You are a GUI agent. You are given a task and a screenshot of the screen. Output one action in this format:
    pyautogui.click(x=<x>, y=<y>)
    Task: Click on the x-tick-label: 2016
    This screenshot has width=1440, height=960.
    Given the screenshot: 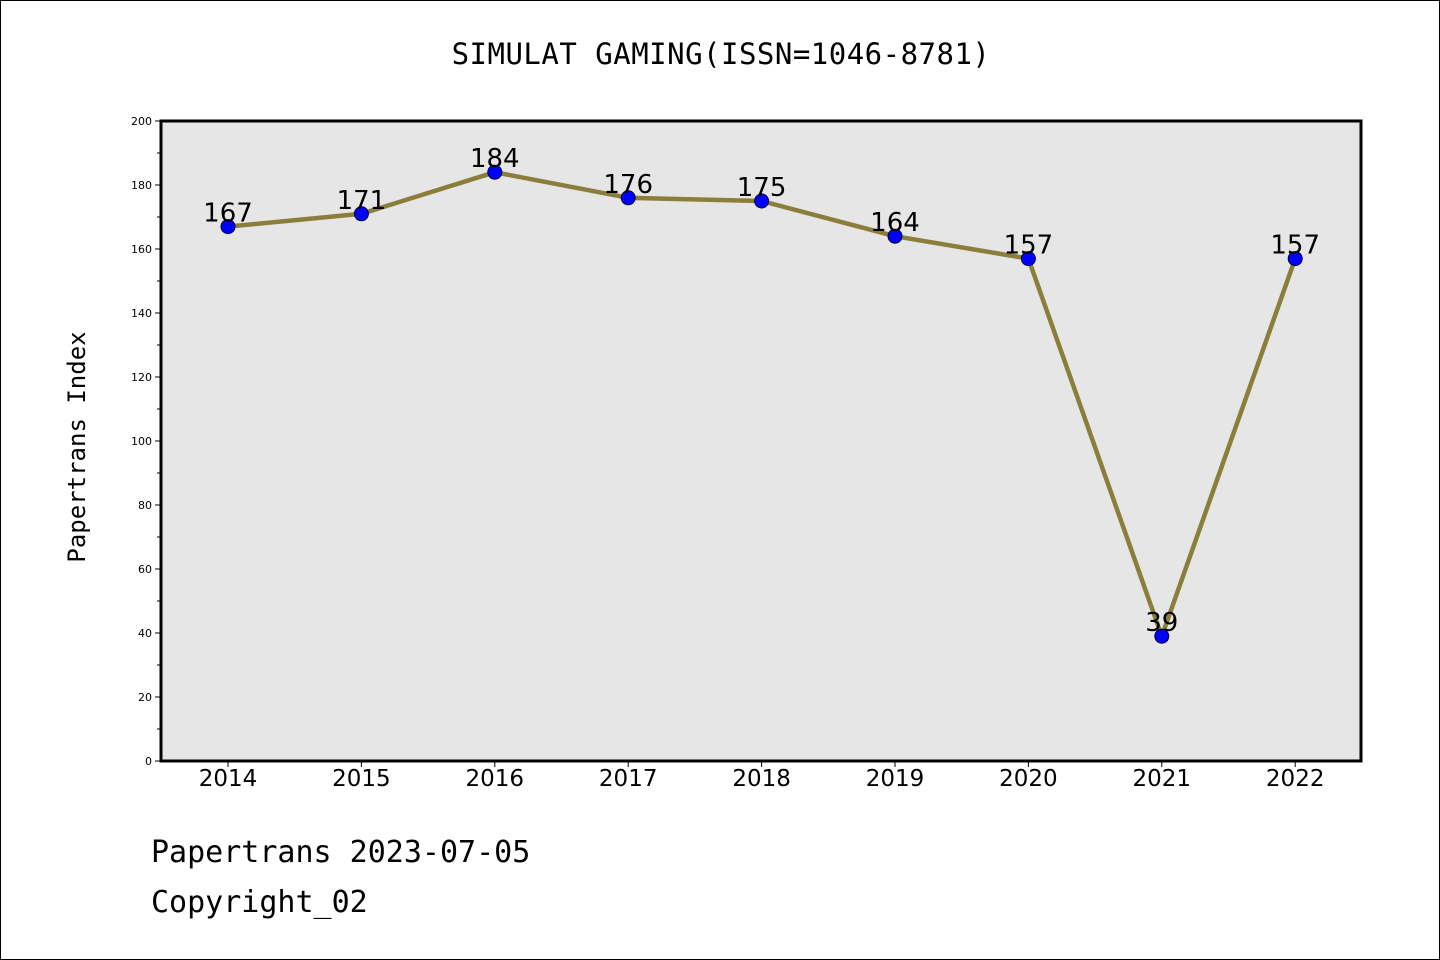 What is the action you would take?
    pyautogui.click(x=495, y=779)
    